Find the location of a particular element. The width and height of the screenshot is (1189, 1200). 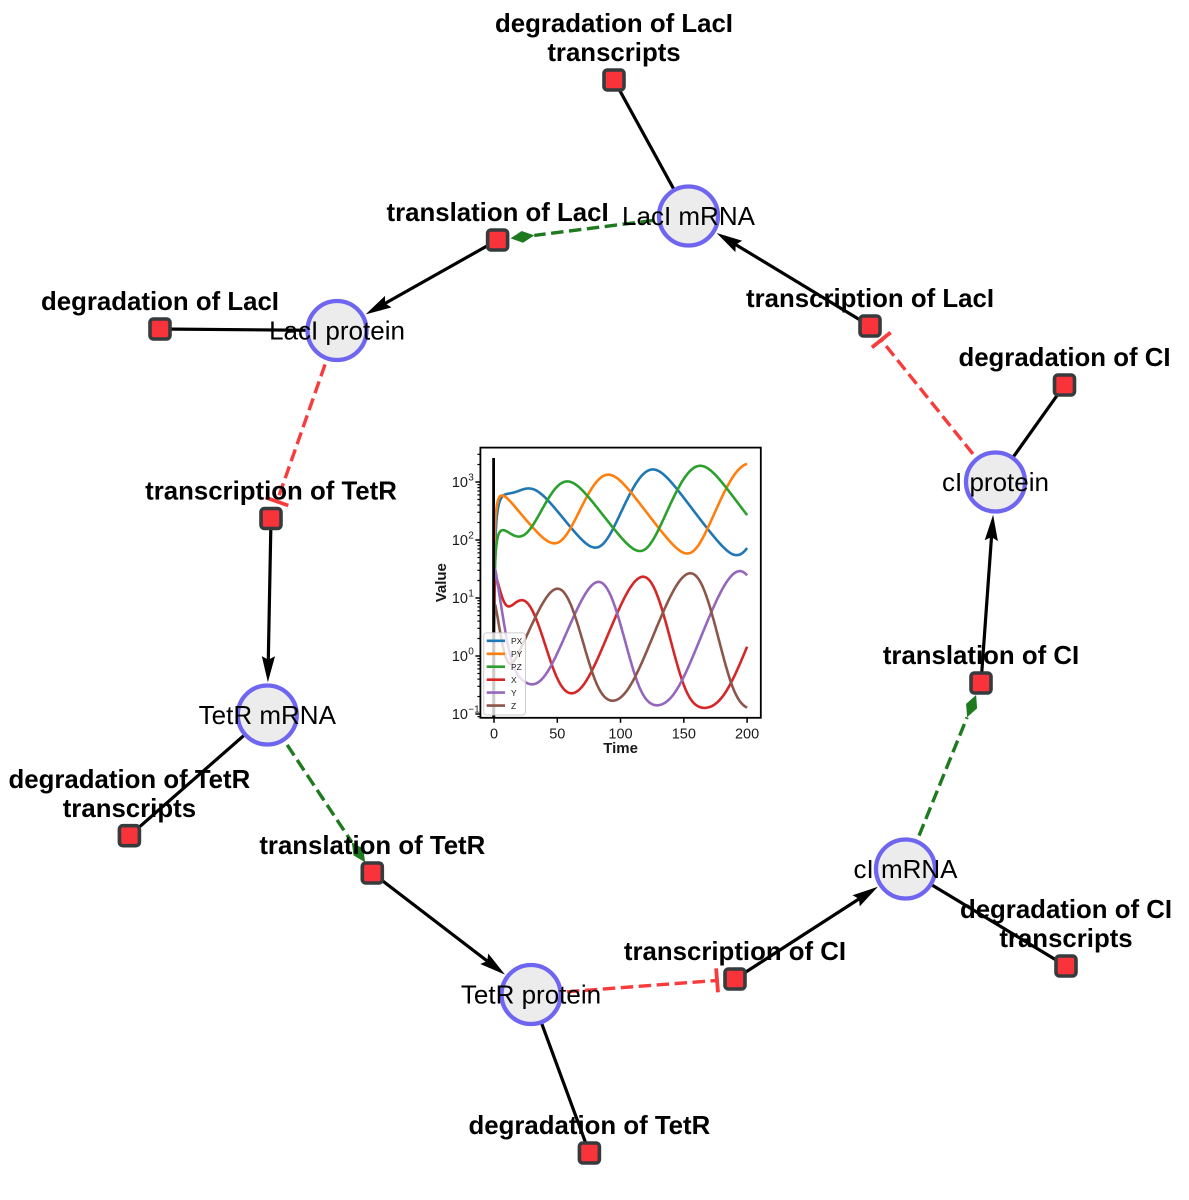

svg-text: LacI protein is located at coordinates (337, 331).